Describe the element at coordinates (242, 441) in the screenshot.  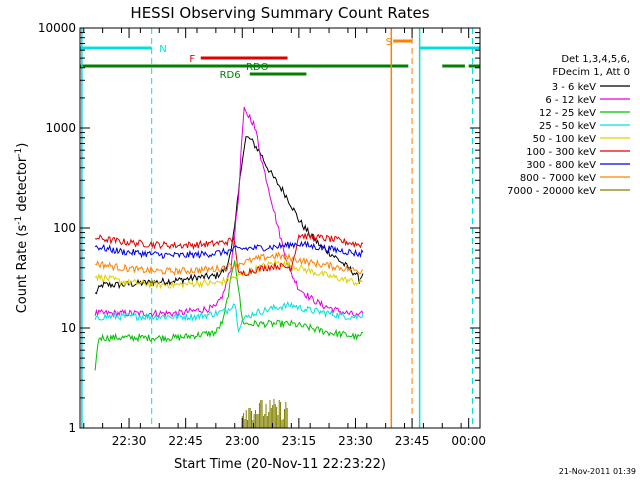
I see `x-tick-label: 23:00` at that location.